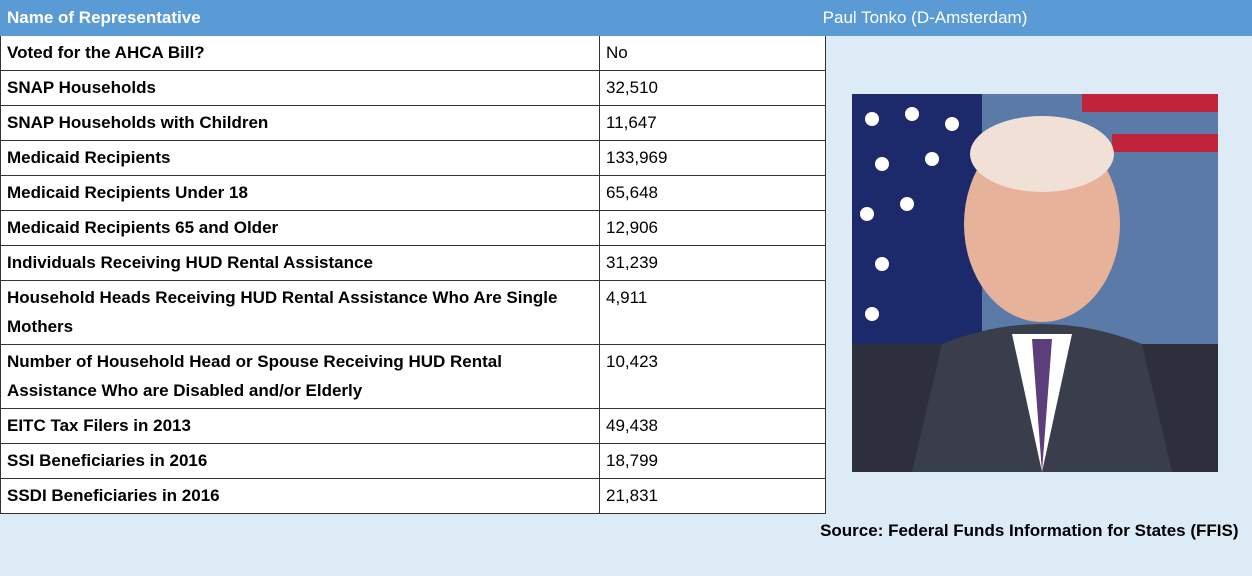 This screenshot has height=576, width=1252. Describe the element at coordinates (300, 193) in the screenshot. I see `row-label: Medicaid Recipients Under 18` at that location.